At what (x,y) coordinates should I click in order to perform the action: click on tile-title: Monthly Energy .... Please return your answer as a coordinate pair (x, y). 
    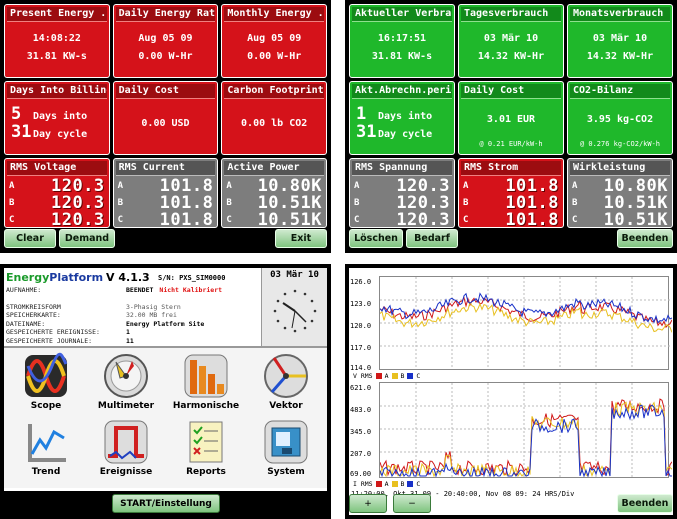
    Looking at the image, I should click on (274, 14).